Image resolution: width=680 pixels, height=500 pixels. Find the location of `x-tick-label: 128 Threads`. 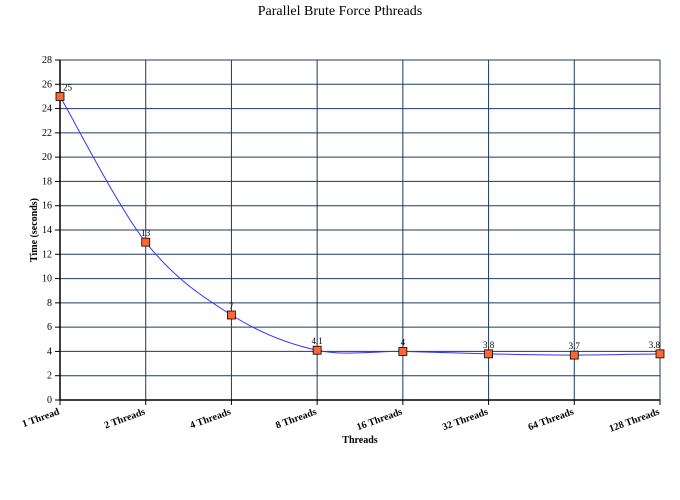

x-tick-label: 128 Threads is located at coordinates (634, 420).